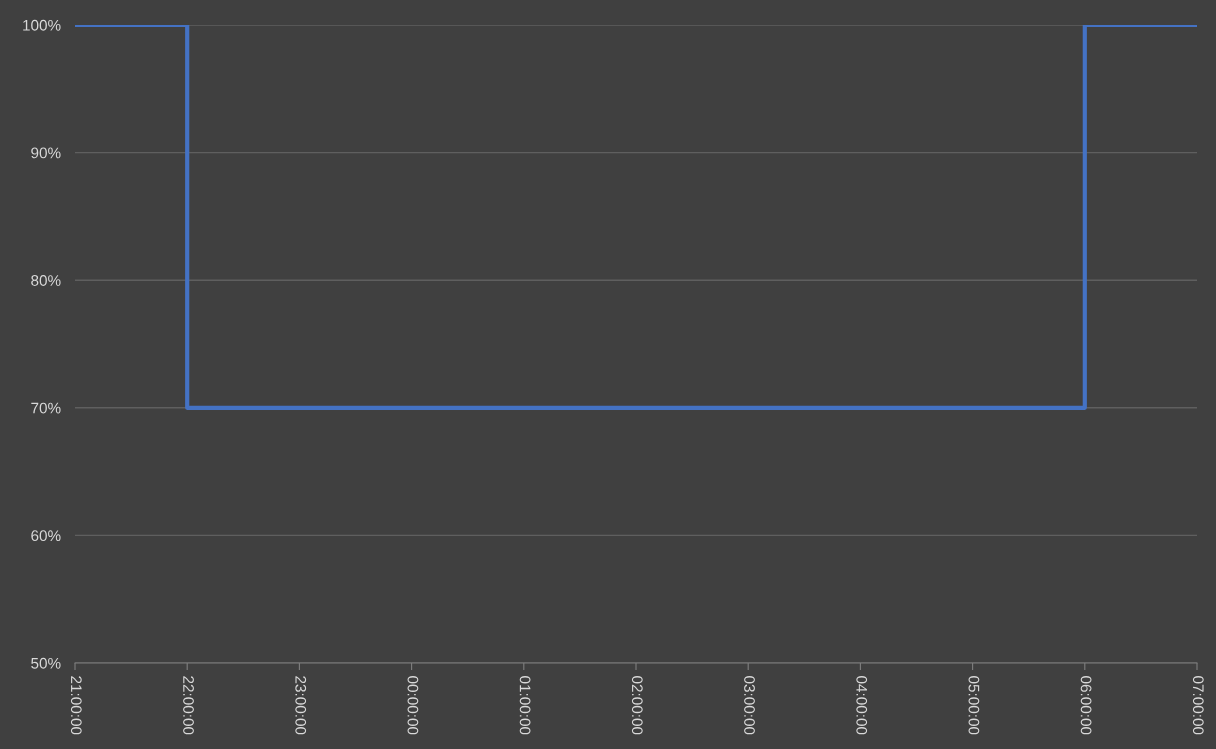 This screenshot has width=1216, height=749. What do you see at coordinates (46, 280) in the screenshot?
I see `y-tick-label: 80%` at bounding box center [46, 280].